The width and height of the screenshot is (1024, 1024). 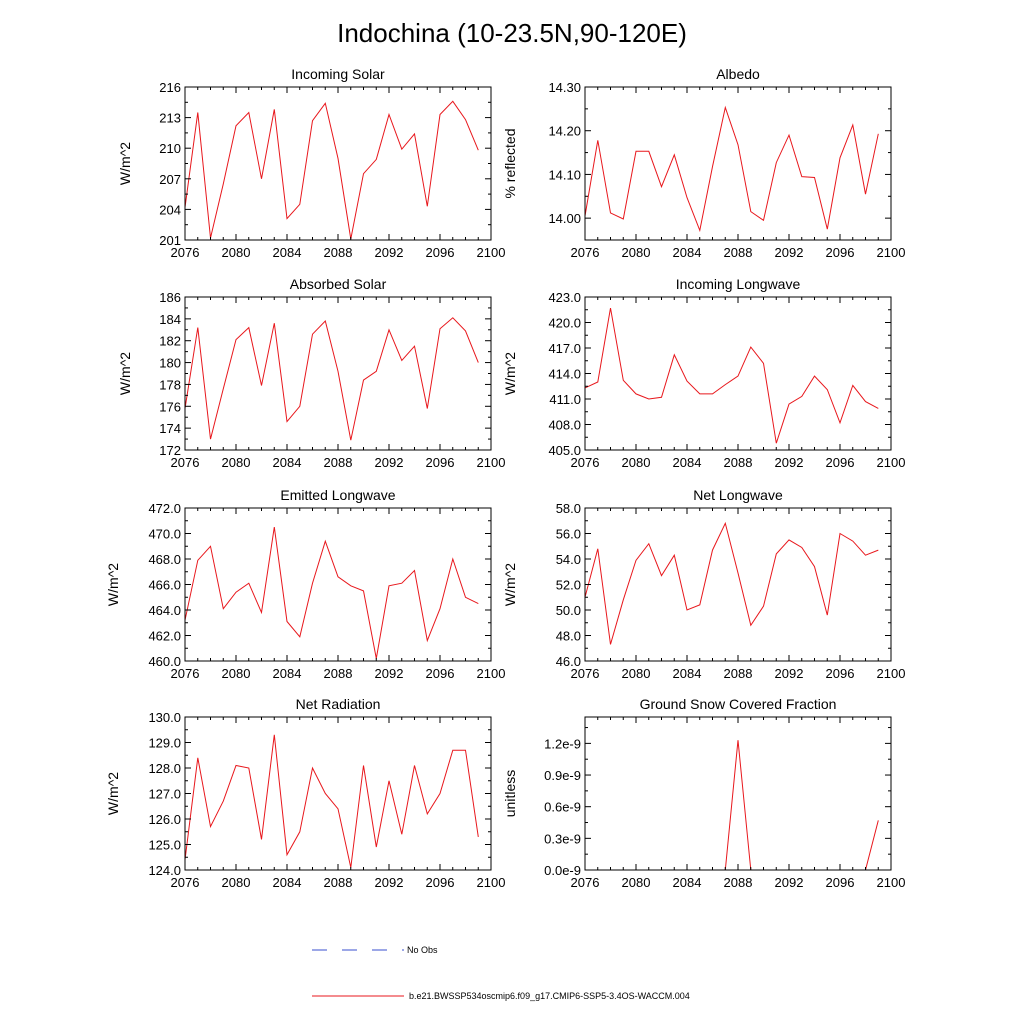 I want to click on chart-6-xtick-label: 2092, so click(x=789, y=673).